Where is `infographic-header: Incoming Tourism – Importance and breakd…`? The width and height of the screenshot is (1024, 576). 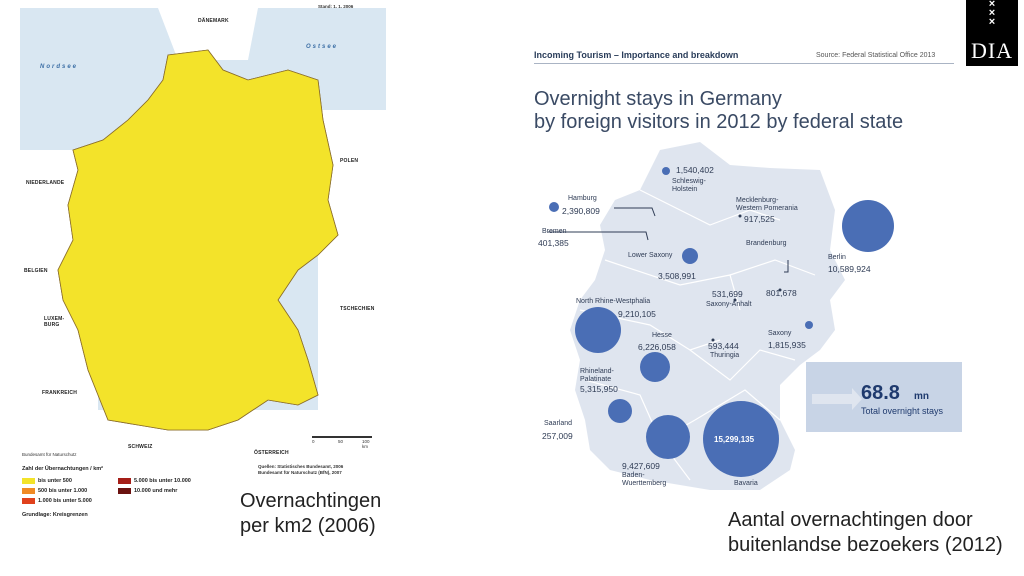
infographic-header: Incoming Tourism – Importance and breakd… is located at coordinates (636, 55).